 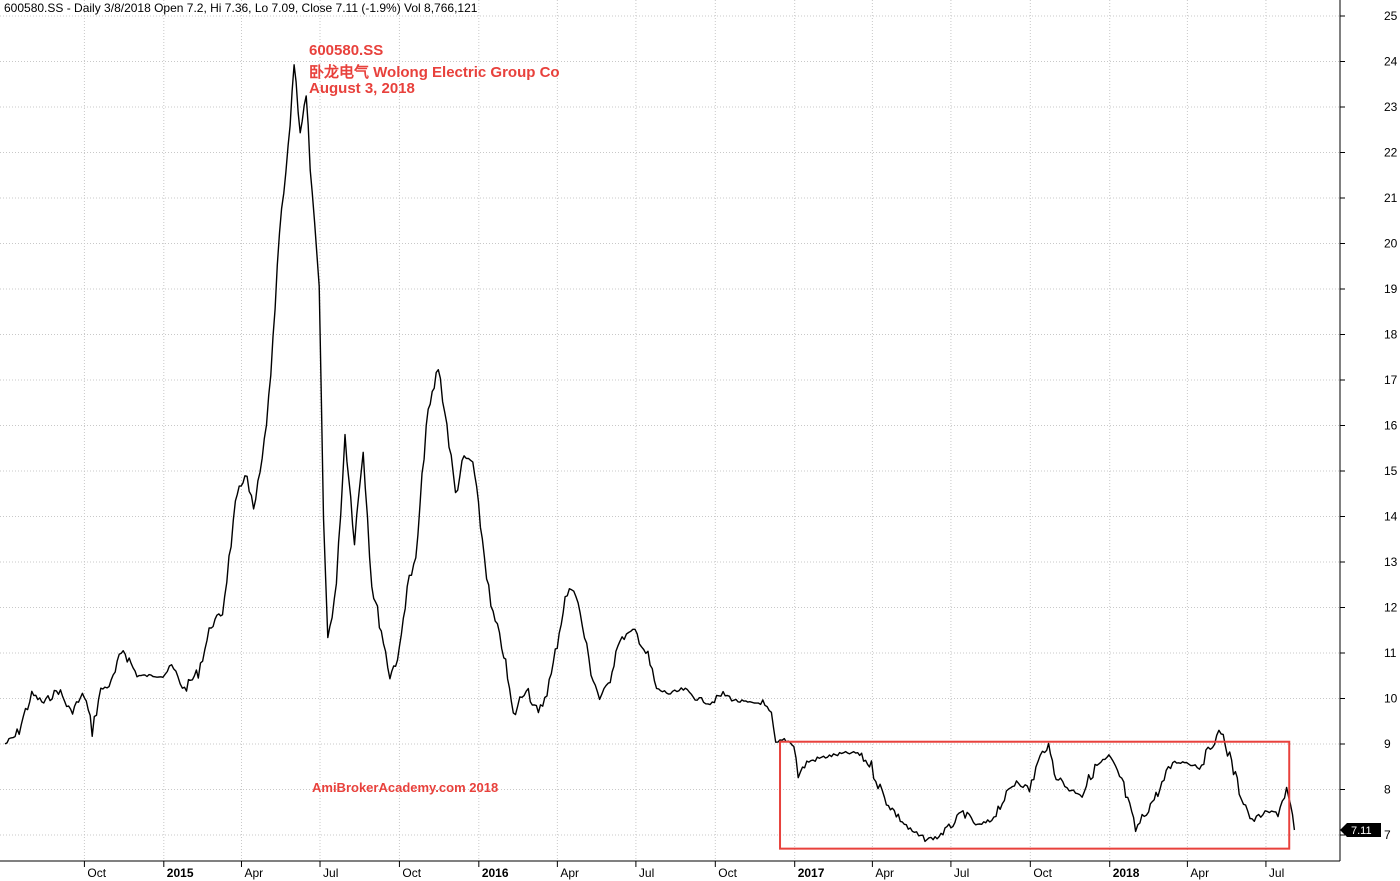 I want to click on date-annotation: August 3, 2018, so click(x=362, y=88).